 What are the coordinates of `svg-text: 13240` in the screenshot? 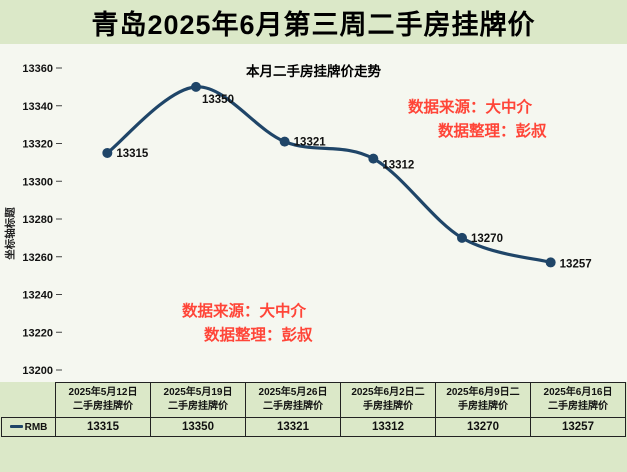 It's located at (37, 296).